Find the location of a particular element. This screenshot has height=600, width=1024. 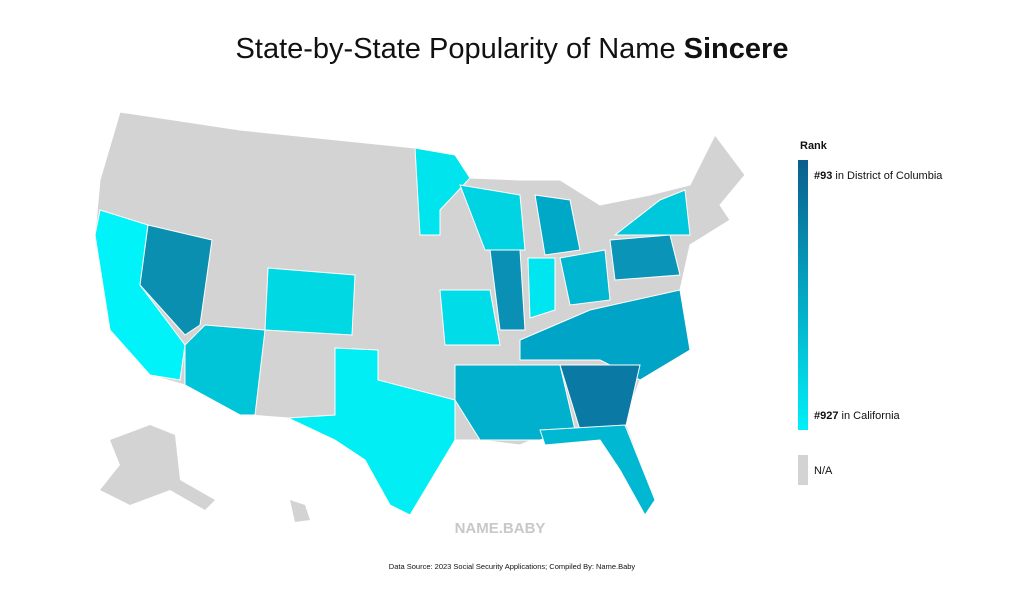

legend-top: #93 in District of Columbia is located at coordinates (878, 176).